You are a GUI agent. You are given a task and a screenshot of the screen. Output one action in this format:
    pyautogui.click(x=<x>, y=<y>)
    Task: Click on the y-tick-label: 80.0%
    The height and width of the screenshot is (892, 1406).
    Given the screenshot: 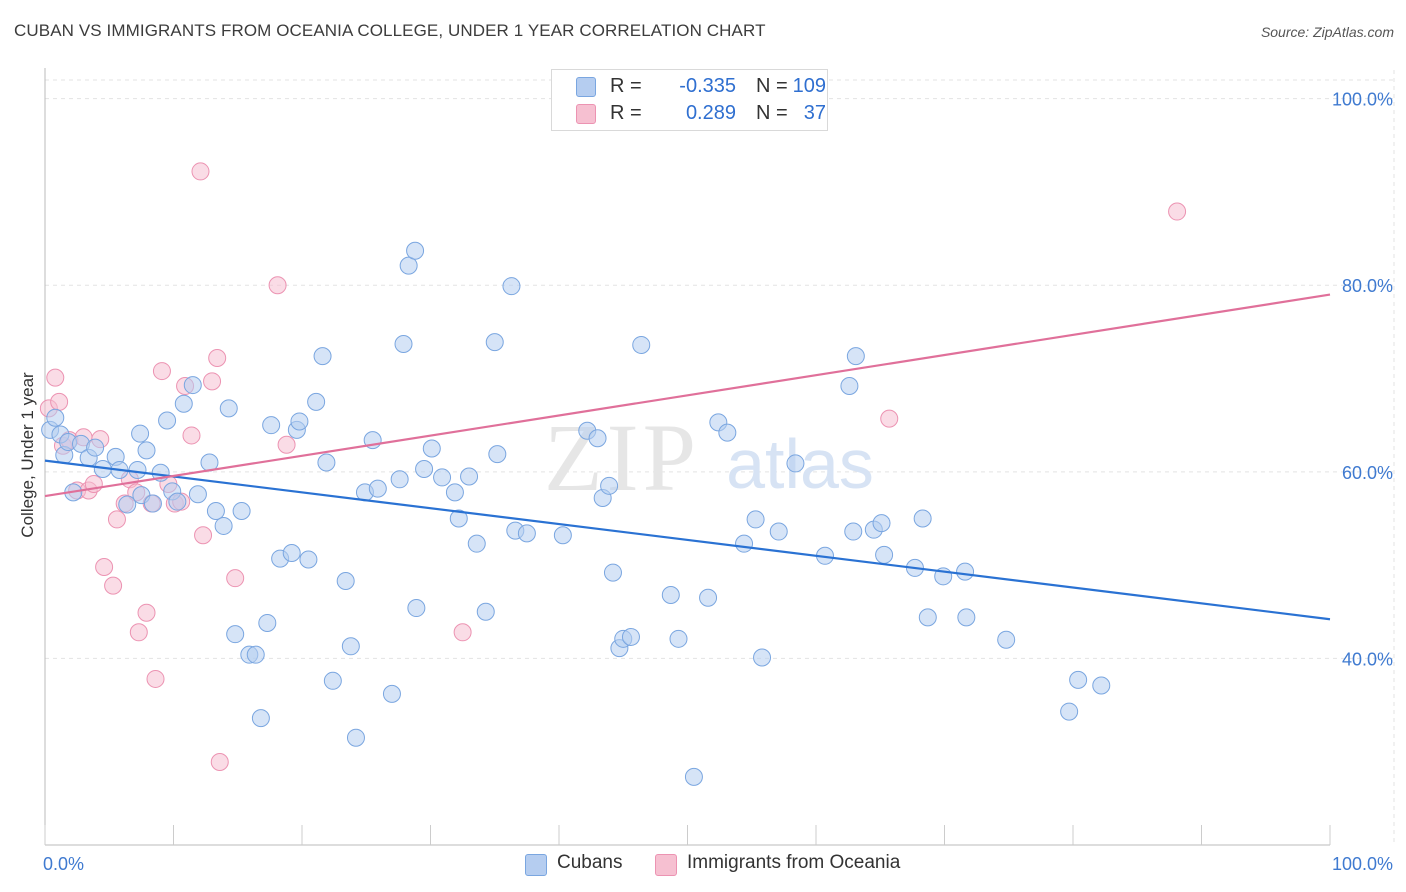 What is the action you would take?
    pyautogui.click(x=1367, y=286)
    